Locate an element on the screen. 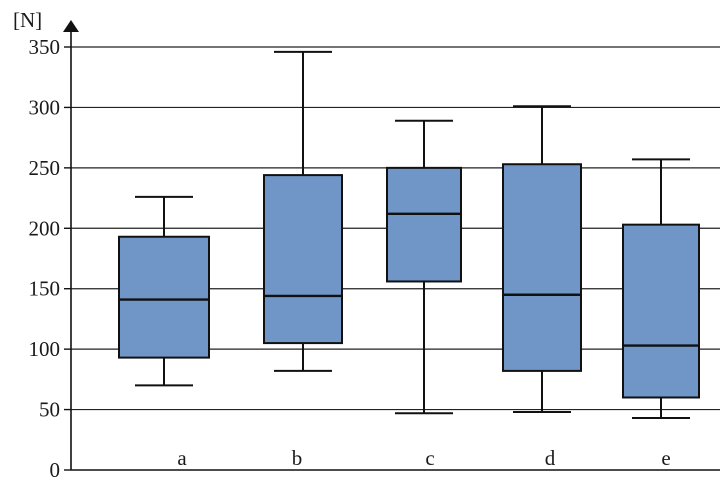  category-label-c: c is located at coordinates (429, 458).